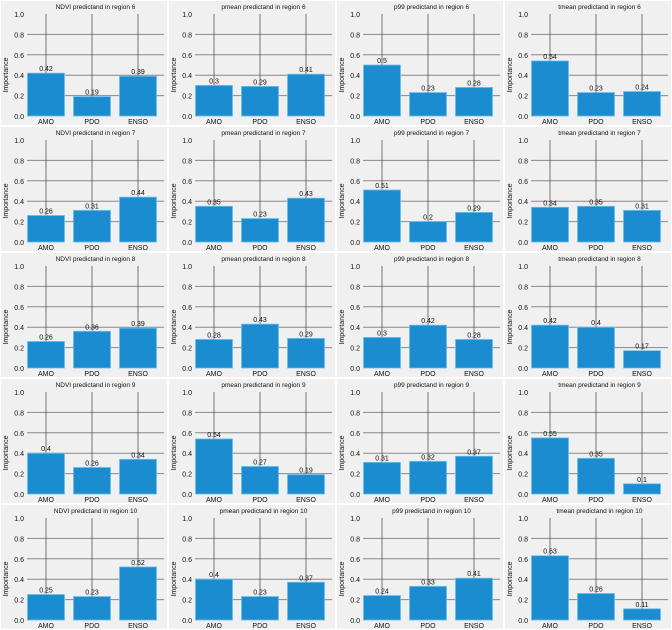  What do you see at coordinates (138, 324) in the screenshot?
I see `bar-value-label: 0.39` at bounding box center [138, 324].